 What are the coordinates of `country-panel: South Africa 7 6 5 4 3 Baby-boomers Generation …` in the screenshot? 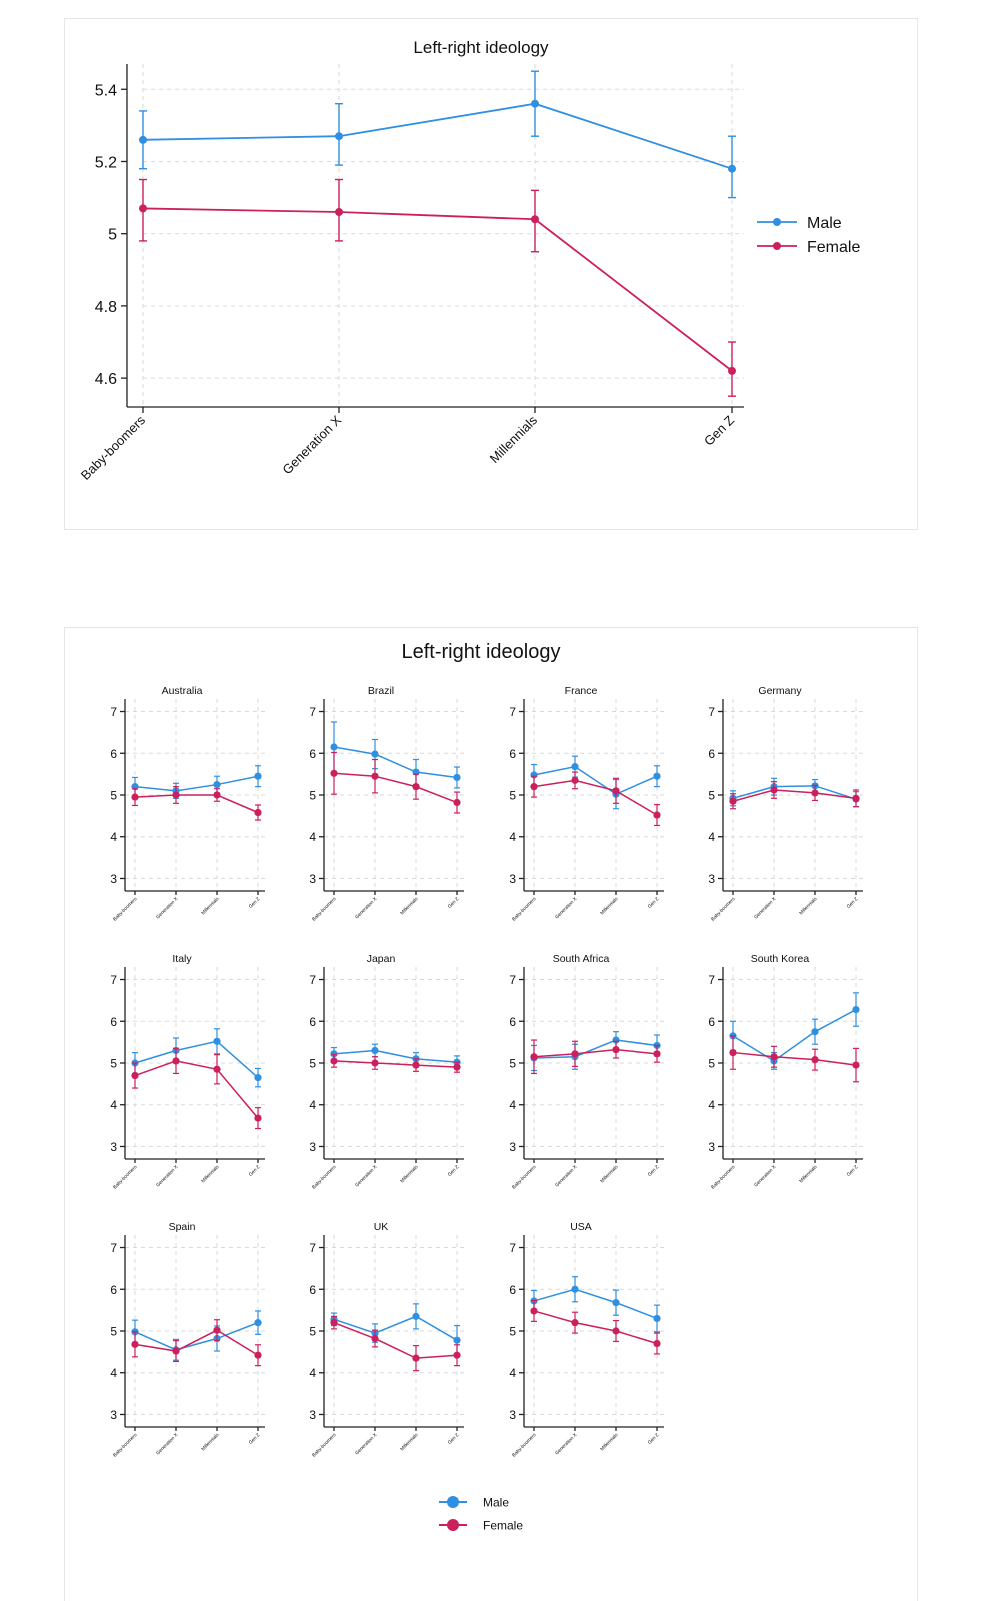 It's located at (586, 1071).